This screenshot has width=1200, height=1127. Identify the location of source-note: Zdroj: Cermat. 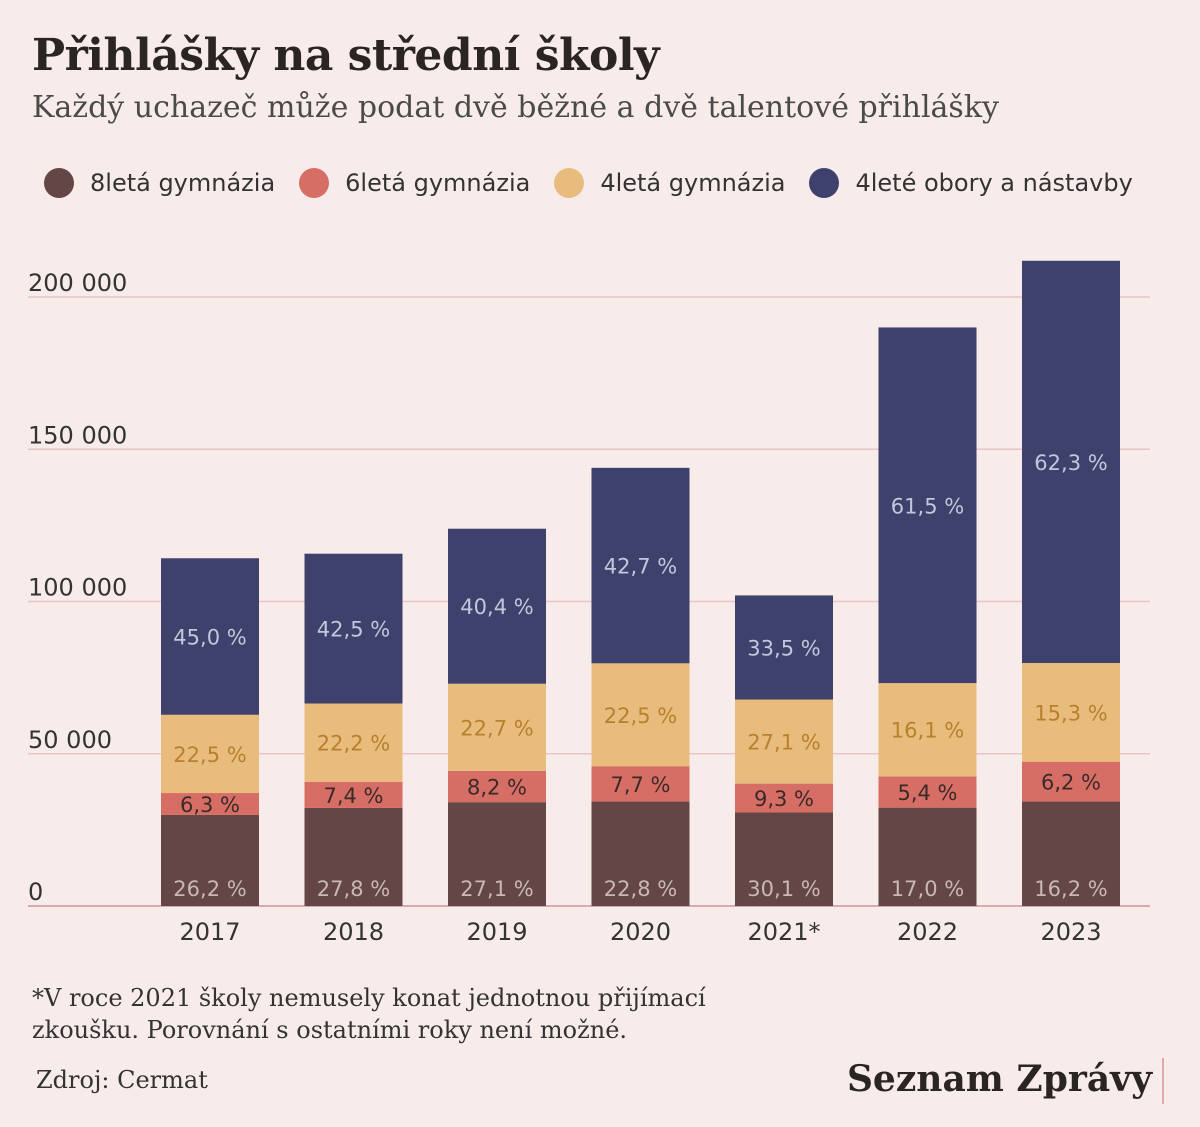
(122, 1080).